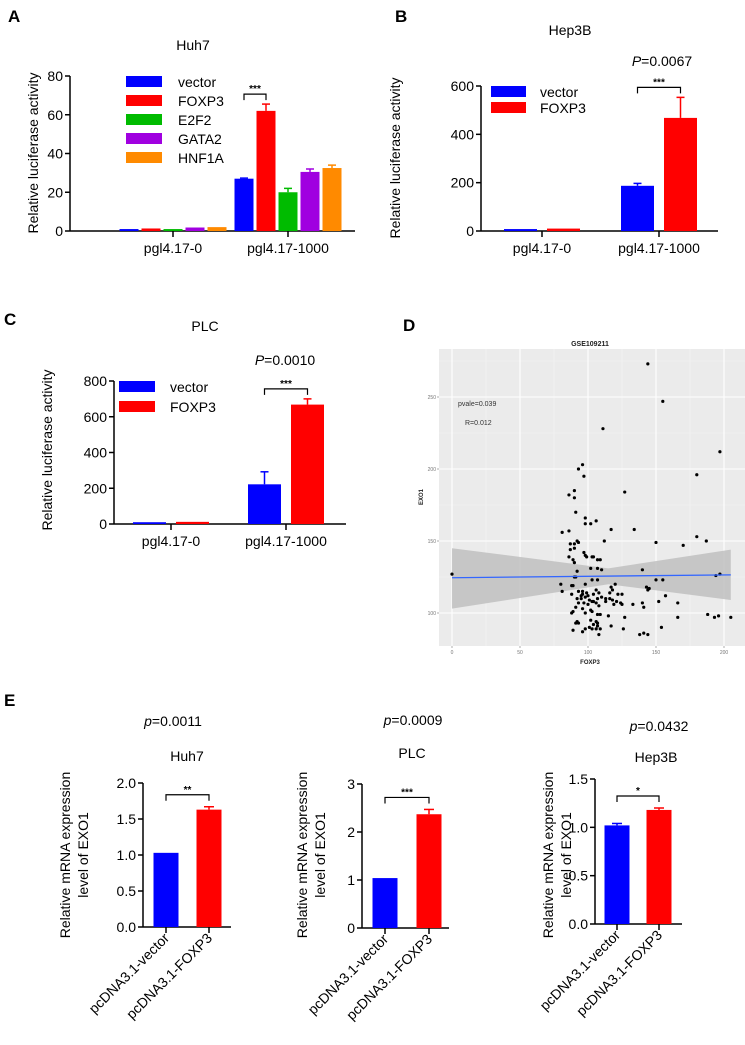  What do you see at coordinates (617, 874) in the screenshot?
I see `bar-vector` at bounding box center [617, 874].